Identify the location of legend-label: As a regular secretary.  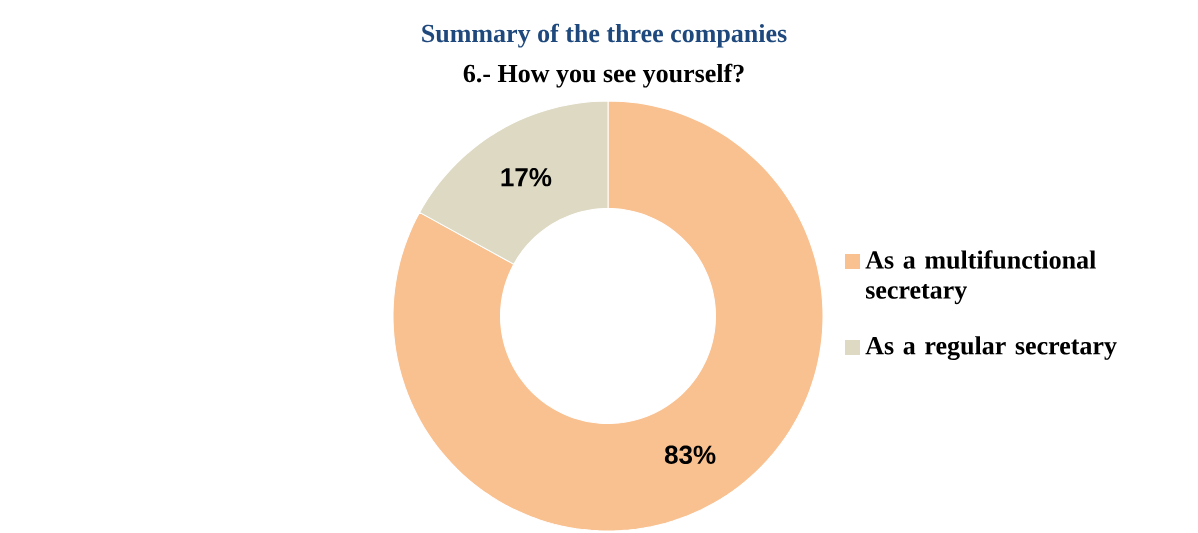
(991, 348).